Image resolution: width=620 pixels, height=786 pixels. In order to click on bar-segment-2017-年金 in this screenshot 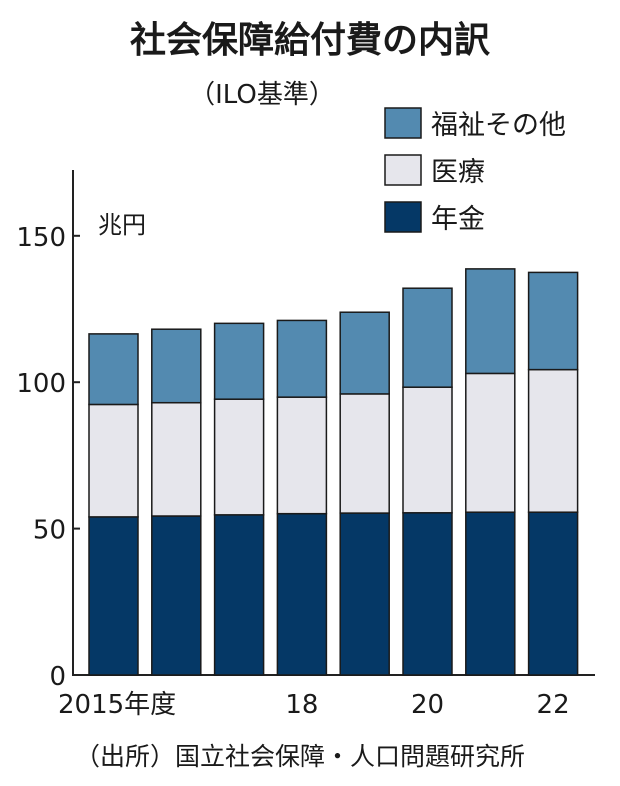, I will do `click(239, 595)`.